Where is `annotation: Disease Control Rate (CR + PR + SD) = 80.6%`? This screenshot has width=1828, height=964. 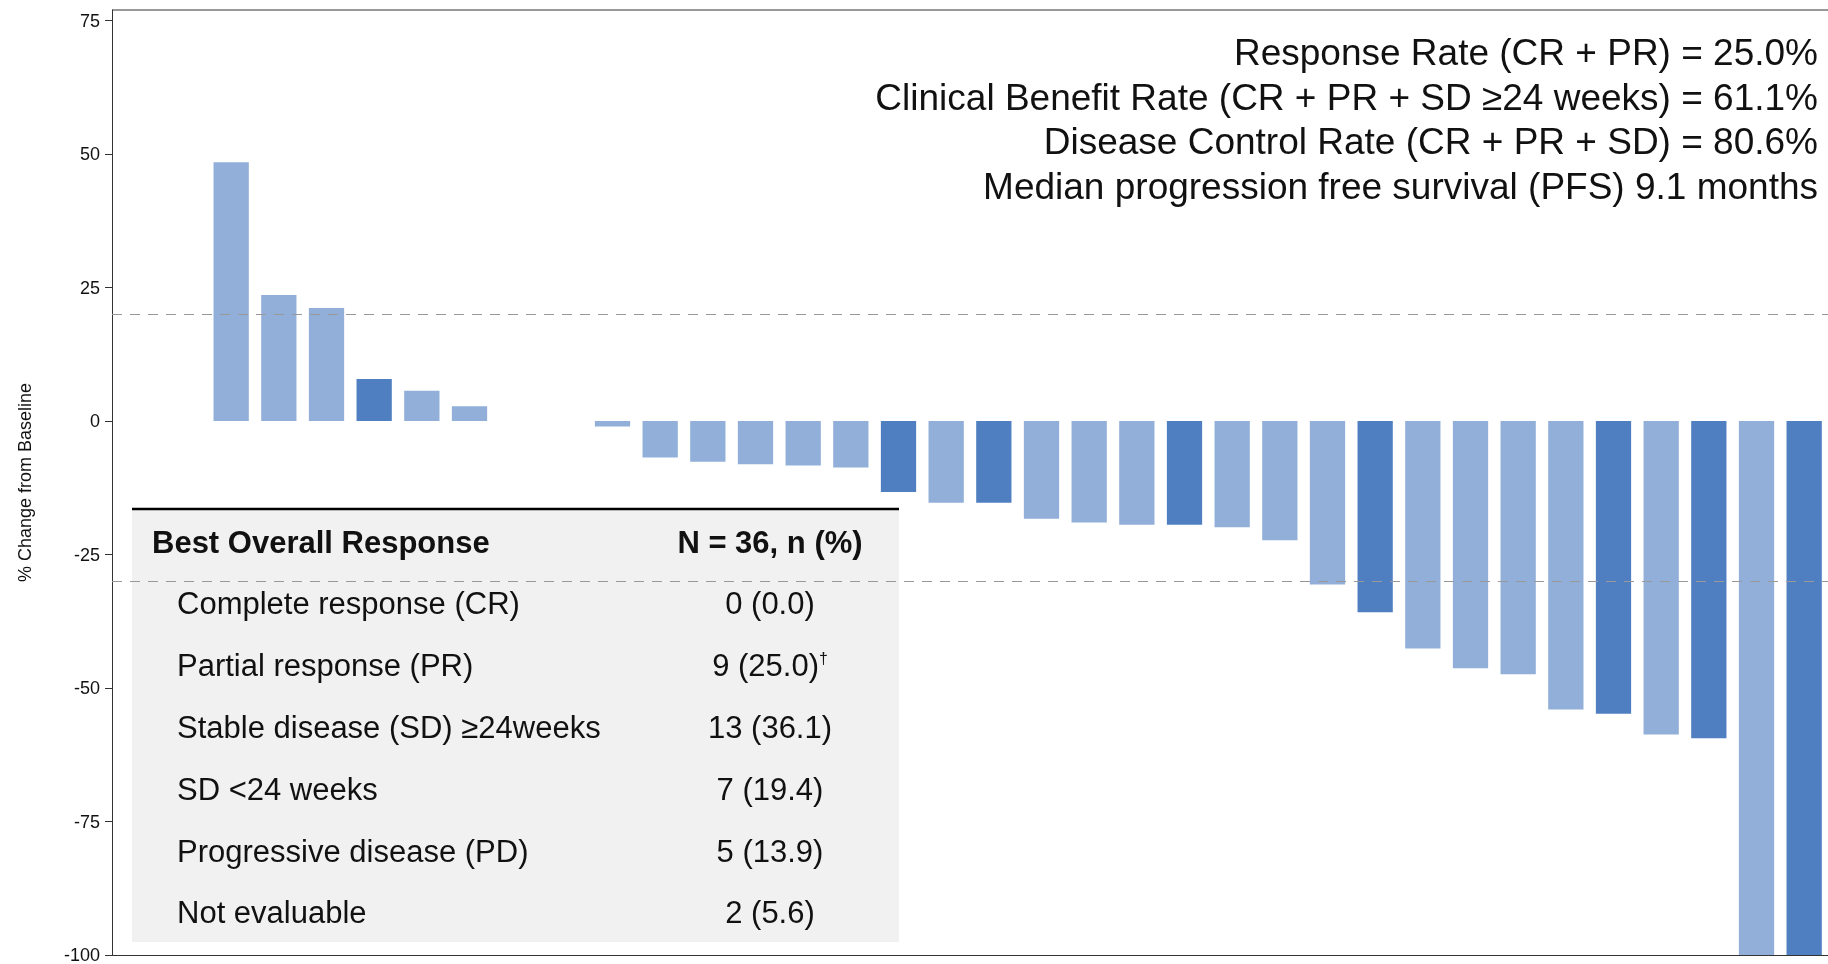 annotation: Disease Control Rate (CR + PR + SD) = 80.6% is located at coordinates (1431, 141).